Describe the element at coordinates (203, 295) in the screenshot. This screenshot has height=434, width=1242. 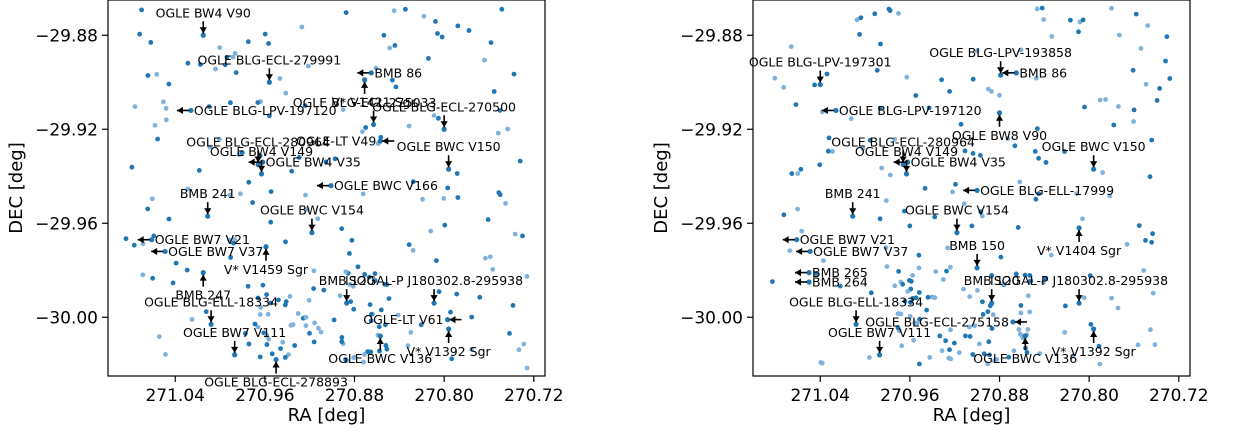
I see `annotation-label: BMB 247` at that location.